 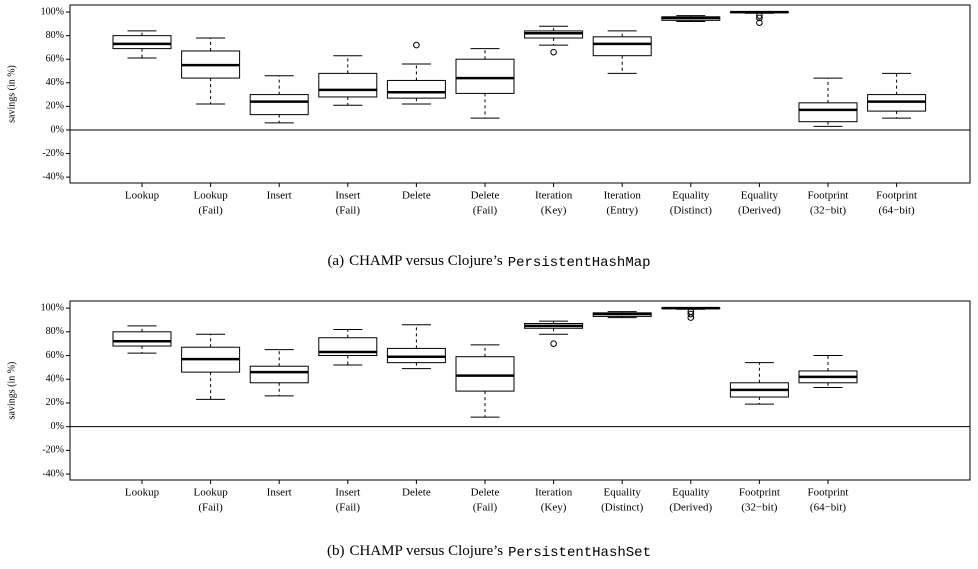 I want to click on caption-label: (b), so click(x=336, y=551).